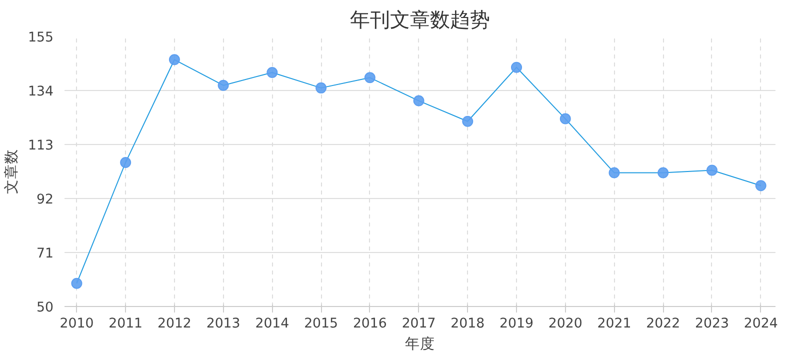  I want to click on x-tick-label: 2024, so click(761, 324).